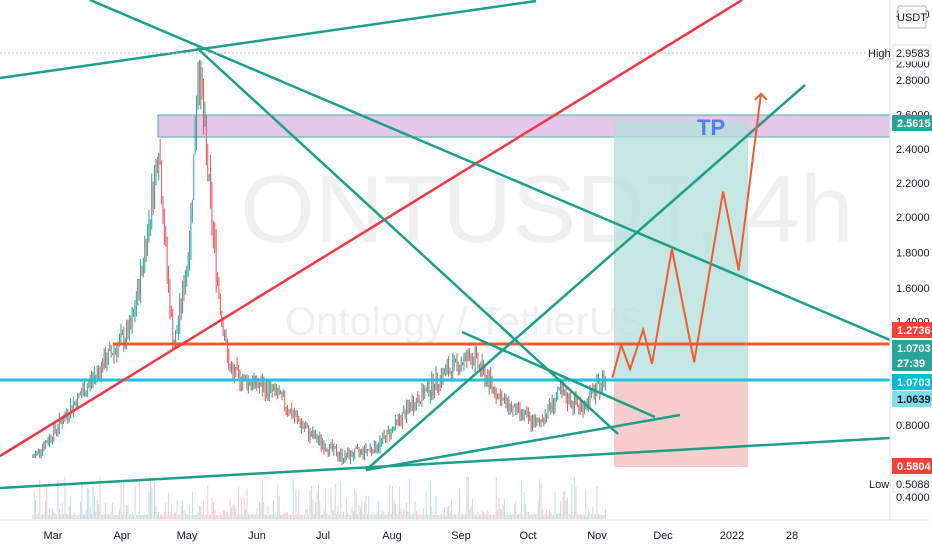 This screenshot has height=550, width=932. I want to click on currency-badge, so click(912, 17).